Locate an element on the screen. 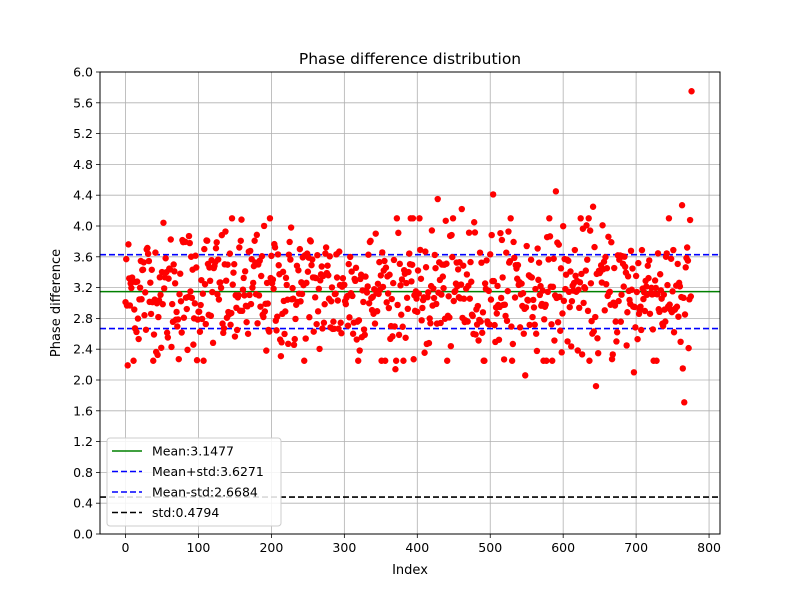 The width and height of the screenshot is (800, 600). legend-box is located at coordinates (194, 482).